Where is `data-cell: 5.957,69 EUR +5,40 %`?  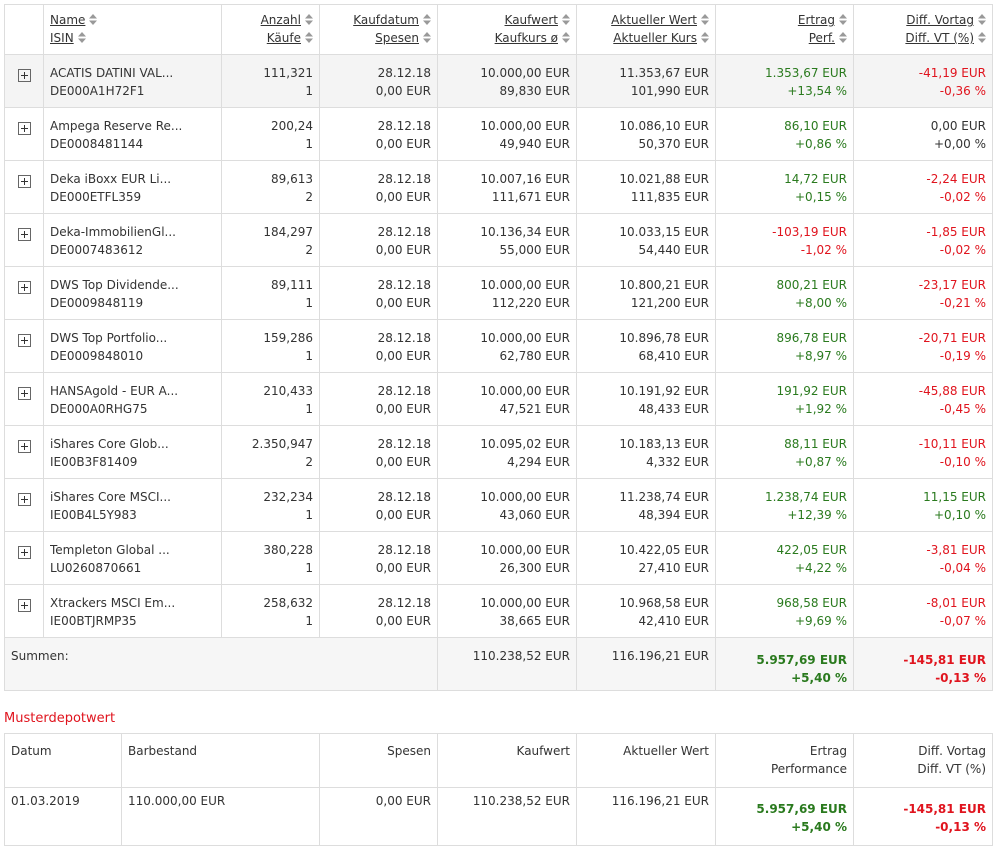
data-cell: 5.957,69 EUR +5,40 % is located at coordinates (784, 816).